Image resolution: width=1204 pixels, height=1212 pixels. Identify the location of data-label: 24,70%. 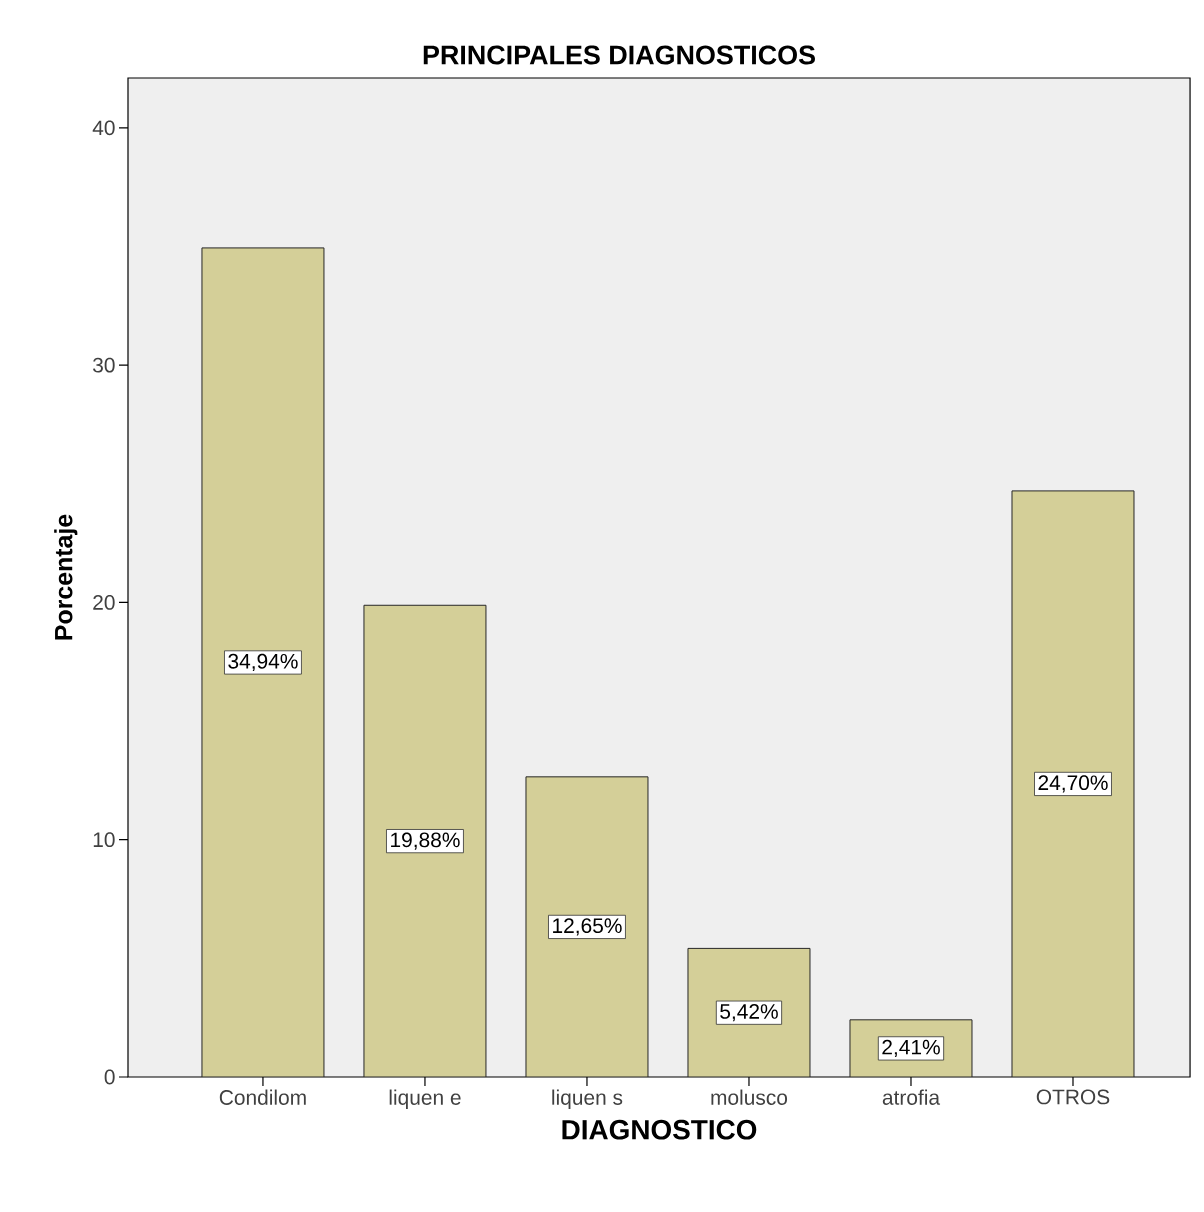
(1073, 784).